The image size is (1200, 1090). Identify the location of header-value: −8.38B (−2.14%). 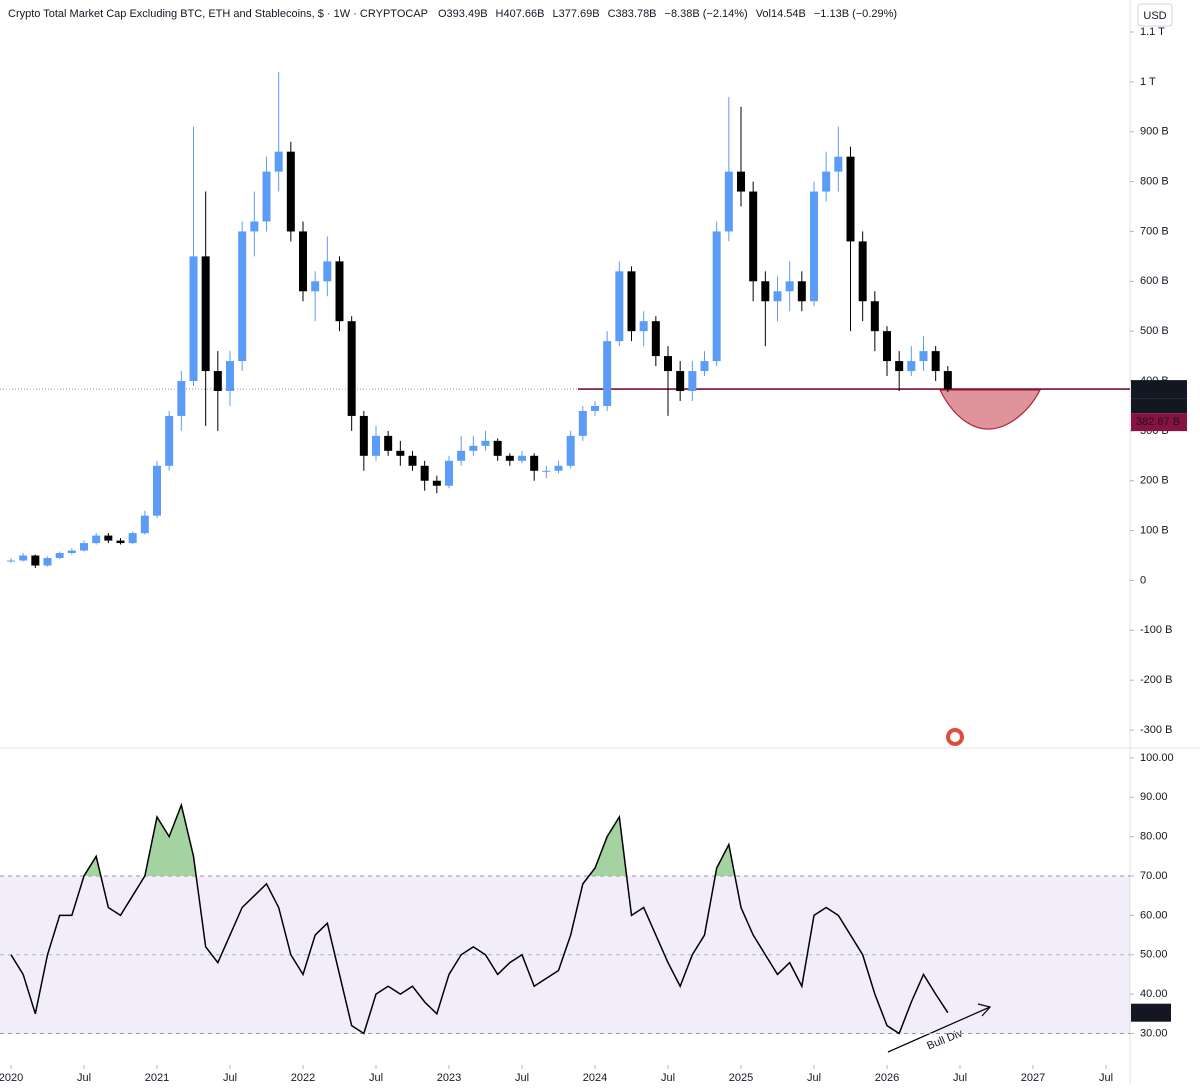
(706, 14).